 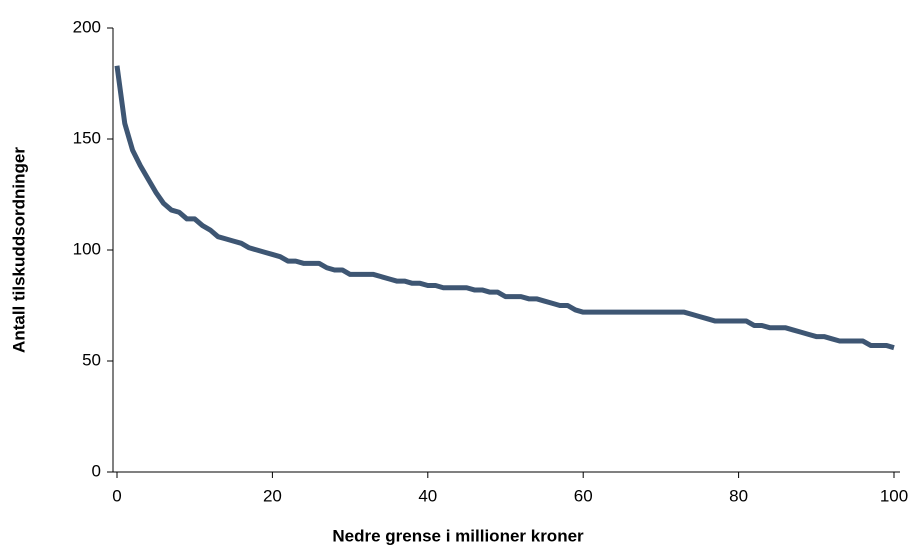 I want to click on y-tick-label: 0, so click(x=96, y=470).